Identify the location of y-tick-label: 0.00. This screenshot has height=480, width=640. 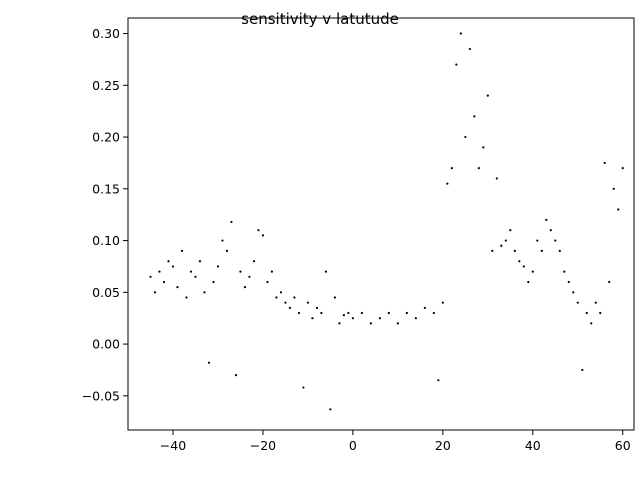
(106, 344).